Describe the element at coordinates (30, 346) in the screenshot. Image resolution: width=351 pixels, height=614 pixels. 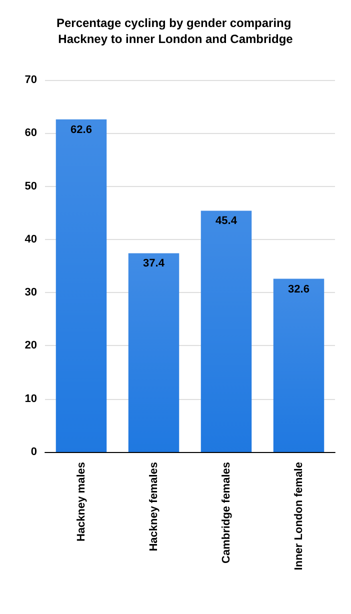
I see `y-tick-label: 20` at that location.